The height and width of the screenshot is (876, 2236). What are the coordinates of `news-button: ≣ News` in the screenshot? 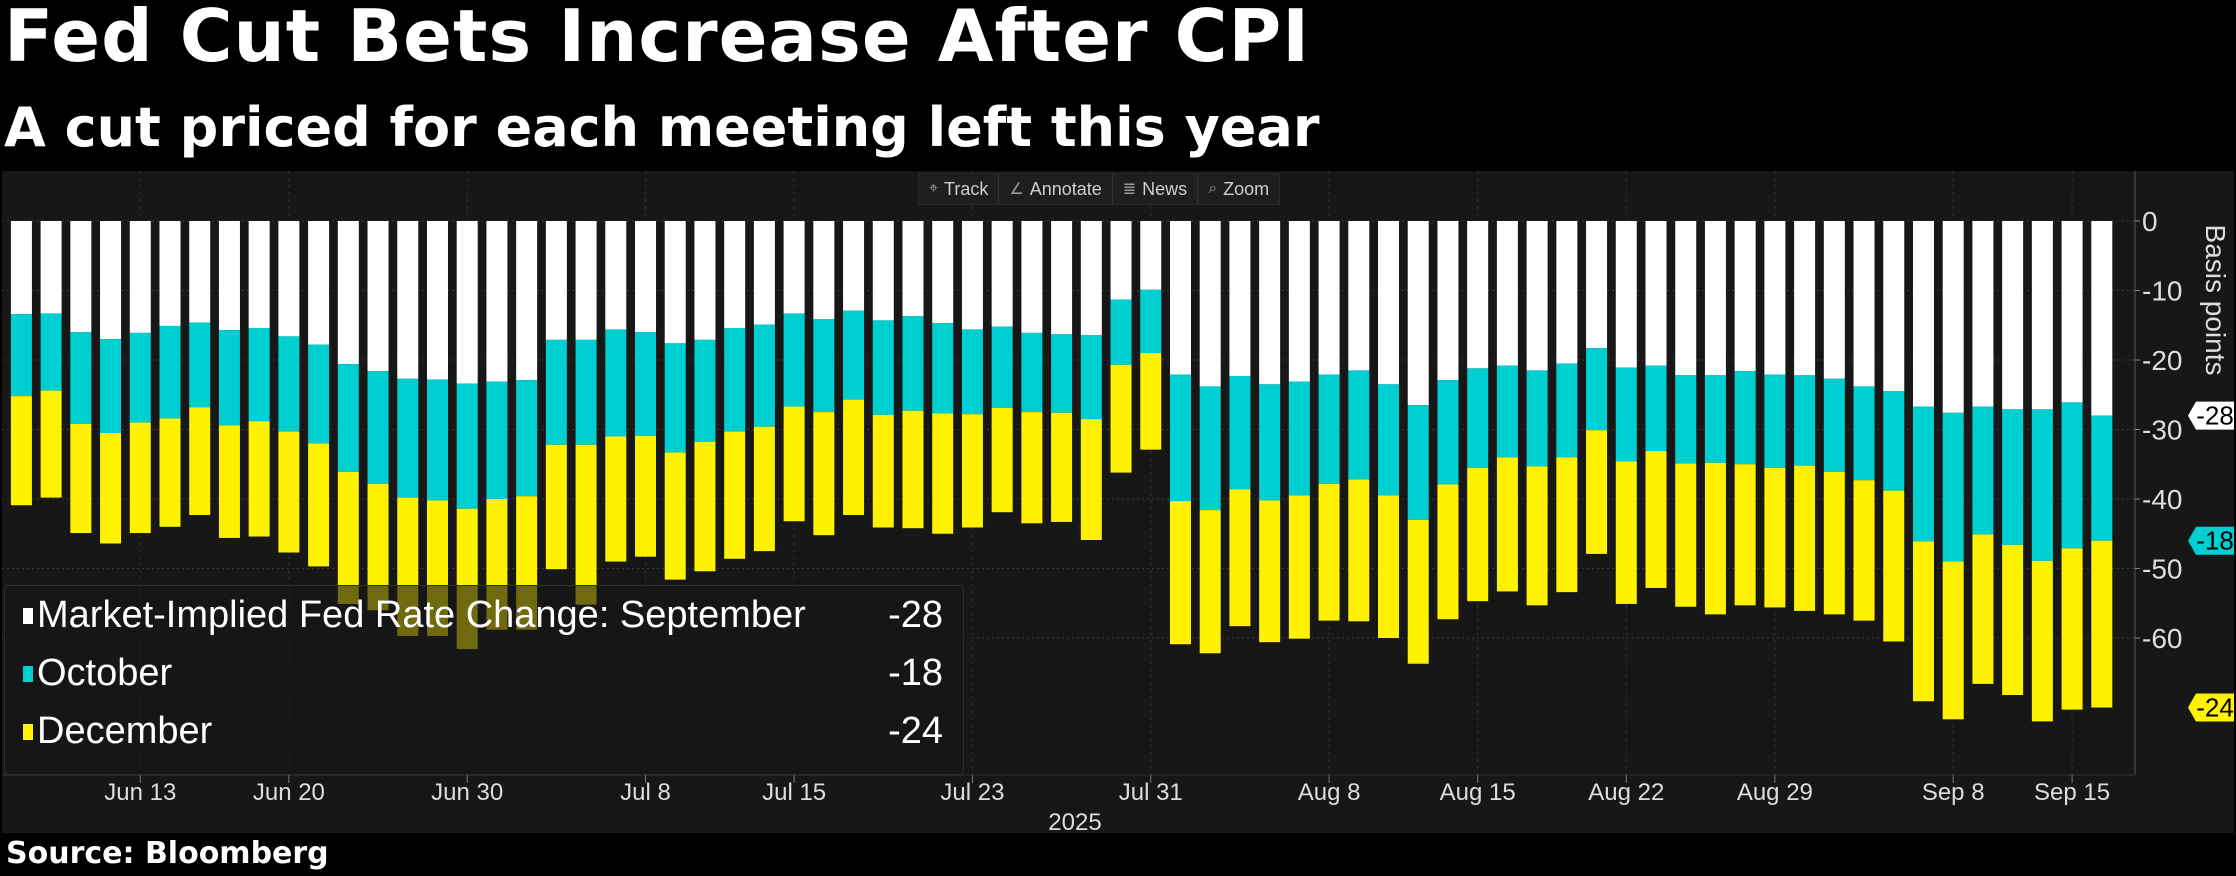 It's located at (1156, 189).